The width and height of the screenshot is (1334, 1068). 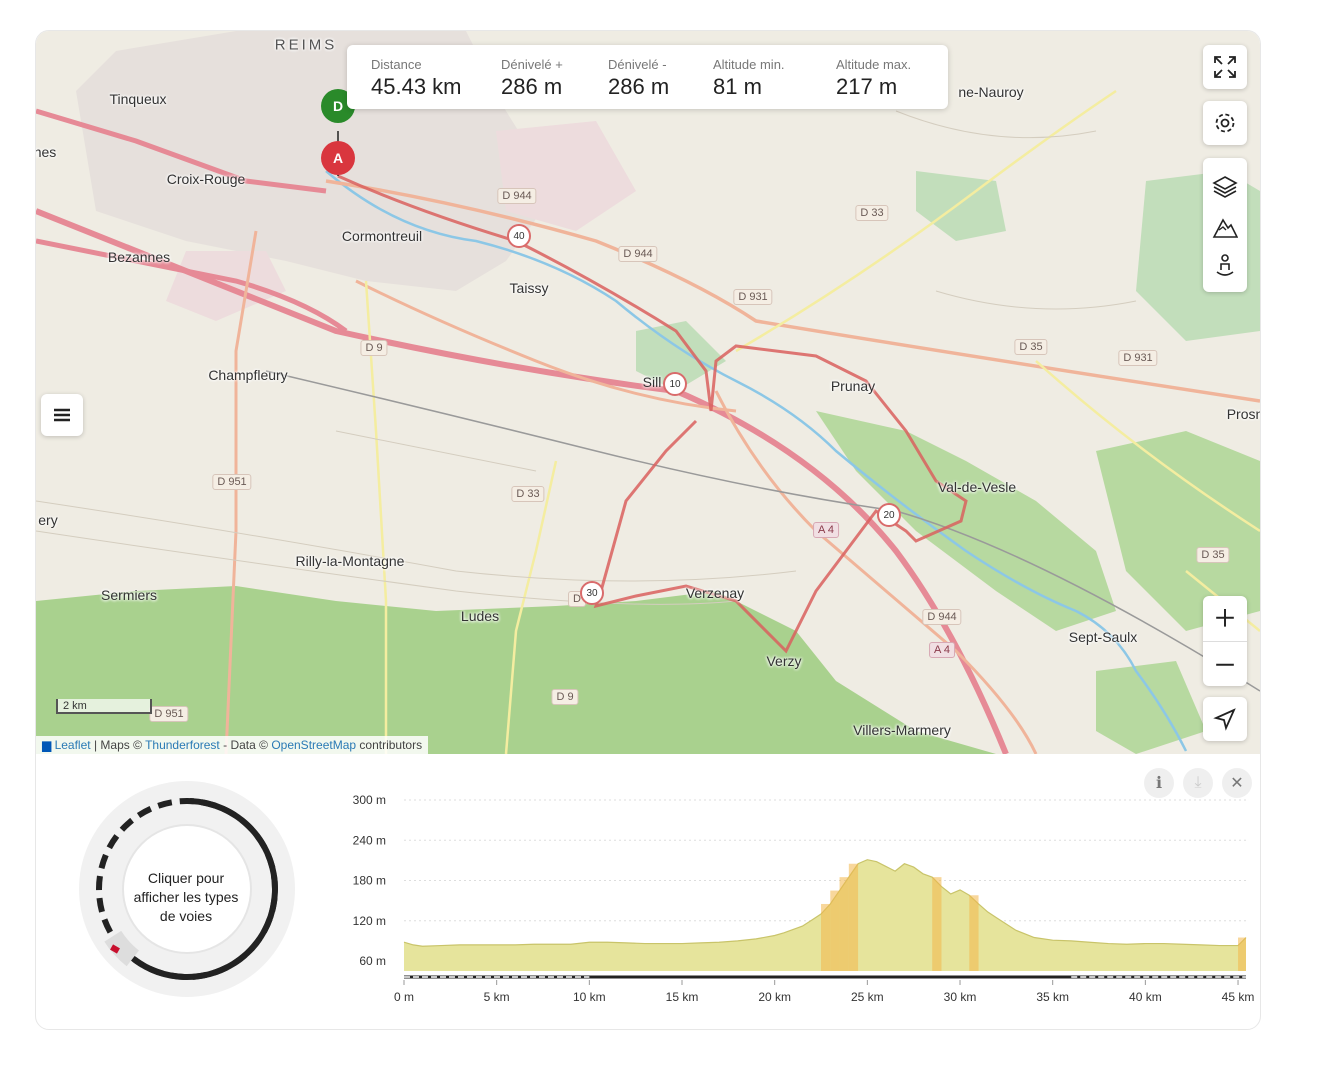 What do you see at coordinates (1225, 265) in the screenshot?
I see `street-view-icon` at bounding box center [1225, 265].